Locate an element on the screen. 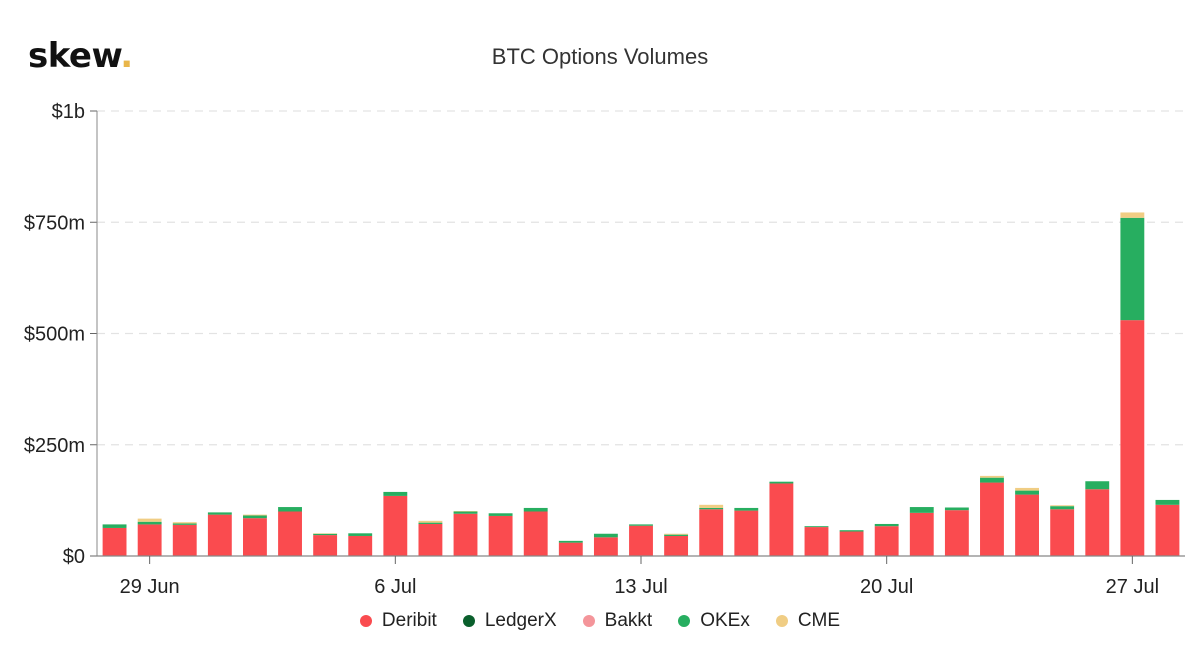 The width and height of the screenshot is (1200, 670). legend-item-ledgerx: LedgerX is located at coordinates (509, 621).